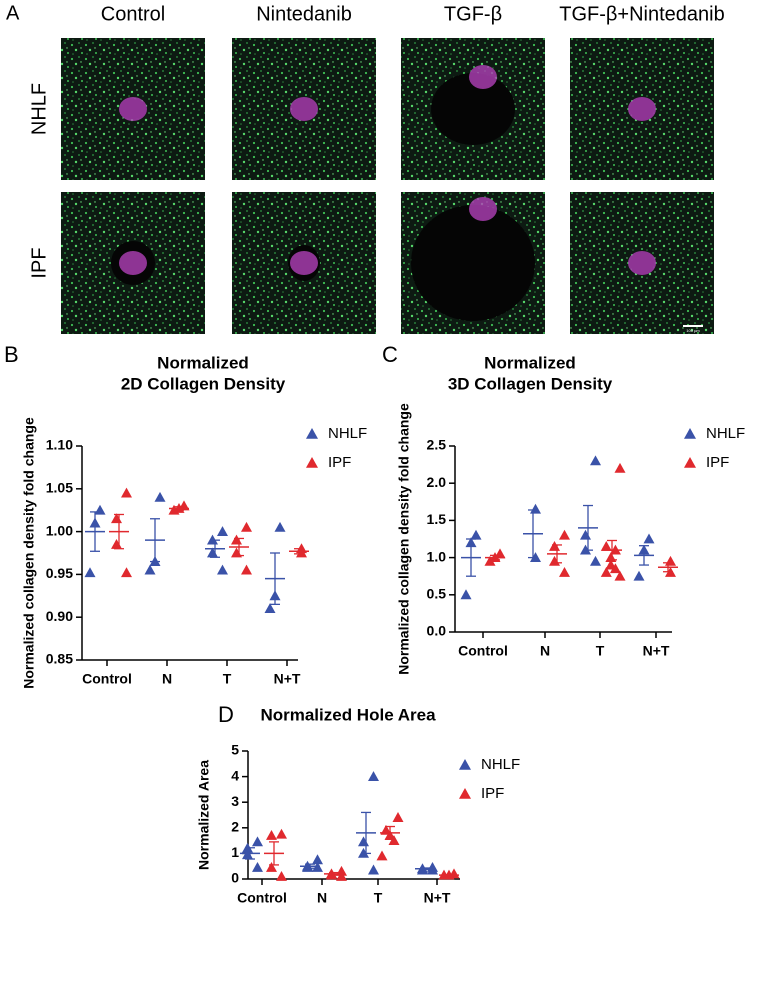 The height and width of the screenshot is (994, 765). Describe the element at coordinates (235, 775) in the screenshot. I see `y-tick-label: 4` at that location.